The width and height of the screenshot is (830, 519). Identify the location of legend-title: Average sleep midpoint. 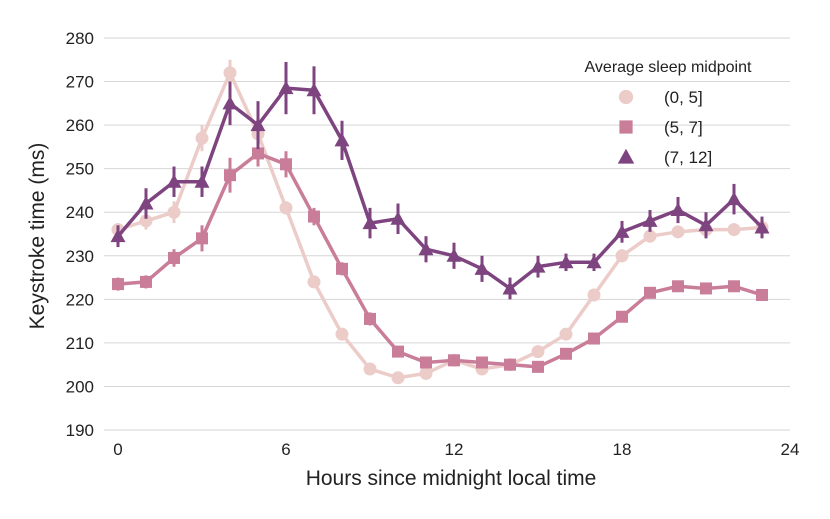
(668, 67).